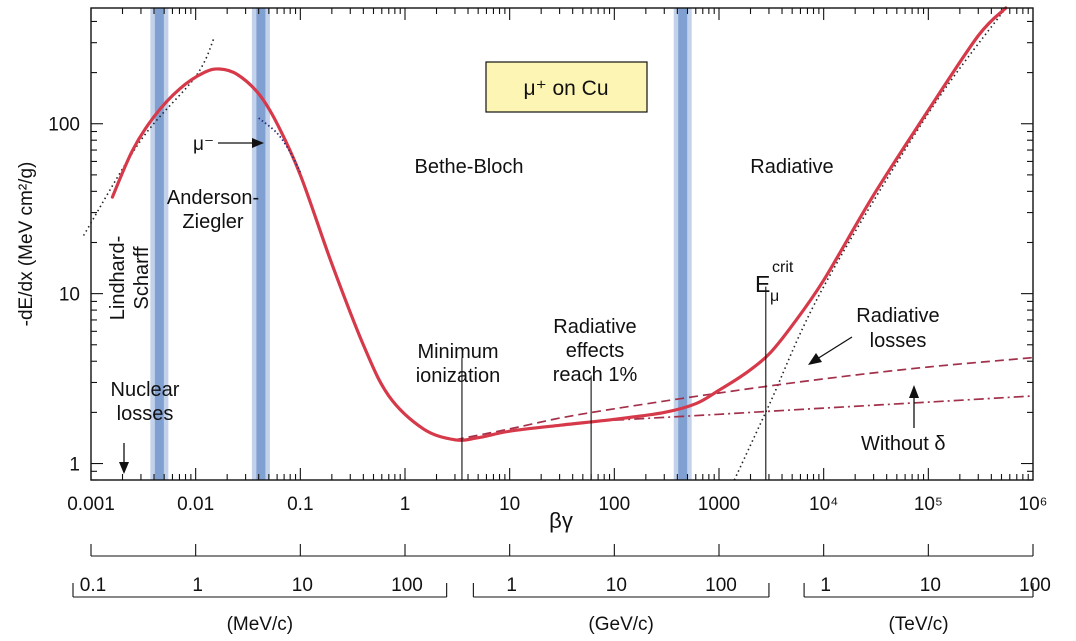 The height and width of the screenshot is (641, 1076). I want to click on y-axis-label: -dE/dx (MeV cm²/g), so click(26, 244).